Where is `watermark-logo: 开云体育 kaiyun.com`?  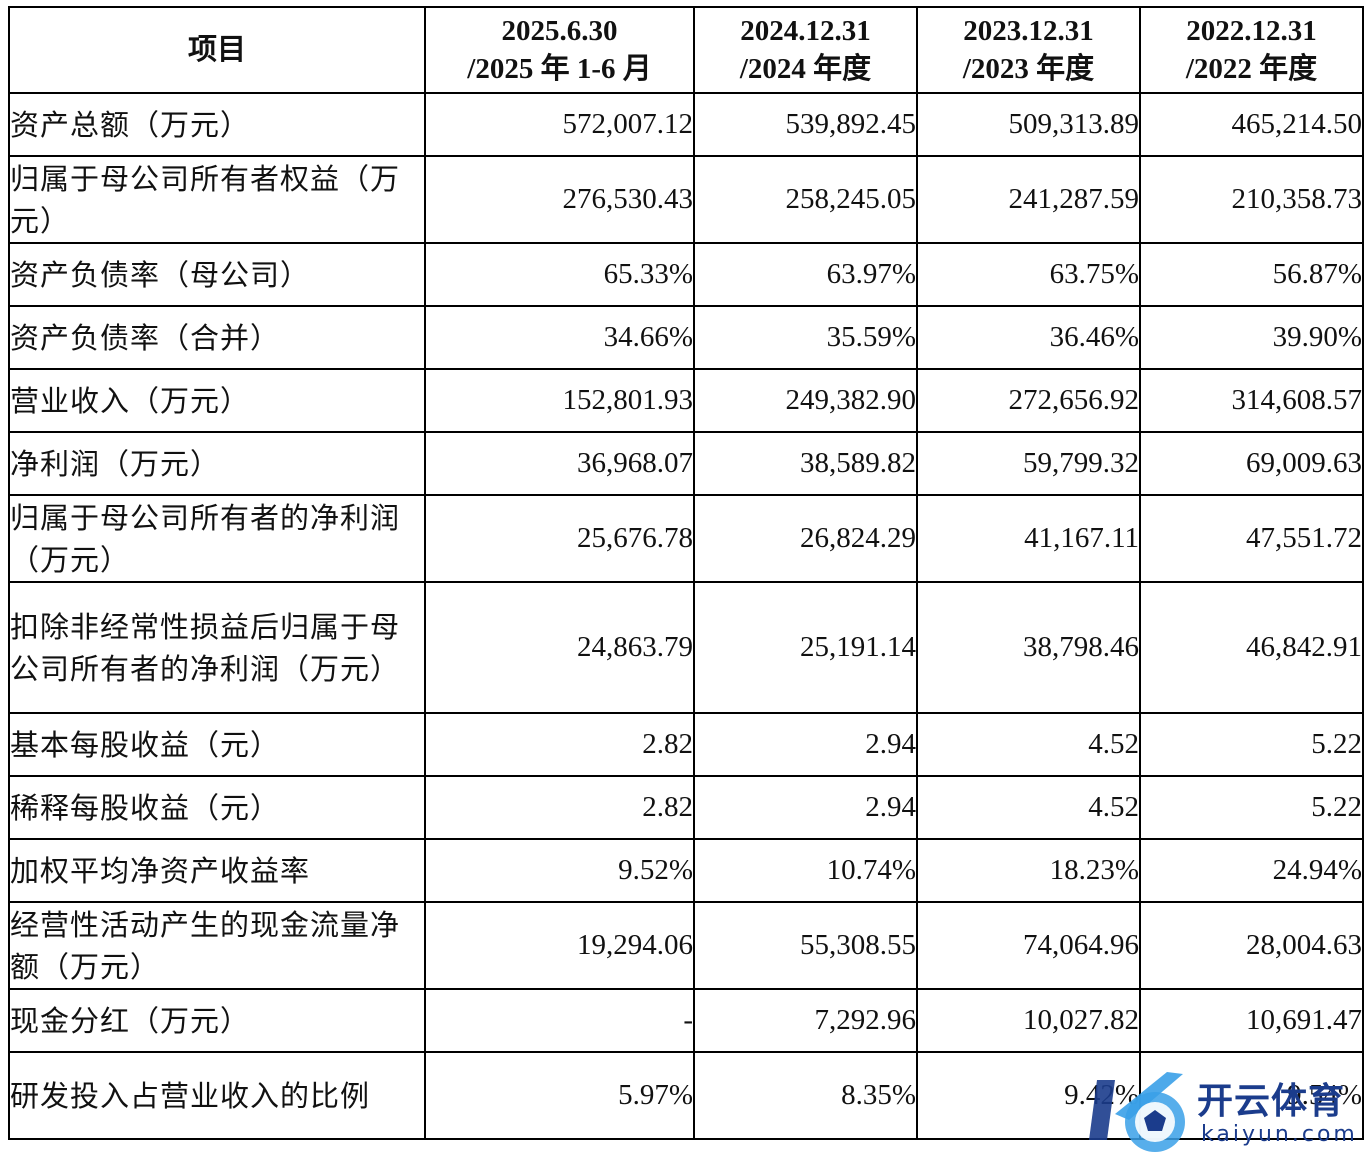
watermark-logo: 开云体育 kaiyun.com is located at coordinates (1227, 1112).